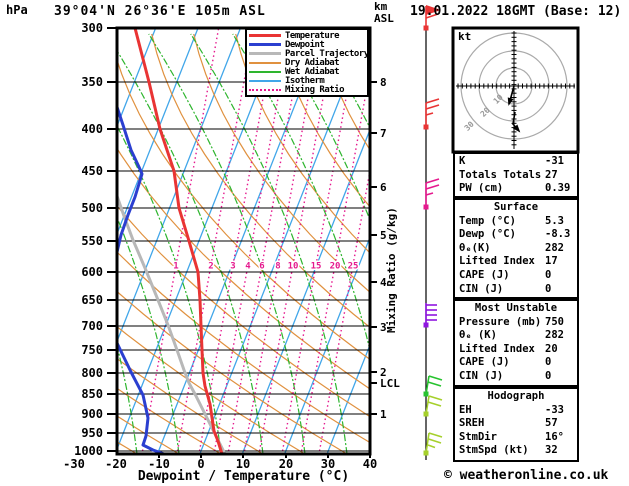 The width and height of the screenshot is (629, 486). I want to click on stats-row: Pressure (mb) 750, so click(516, 323).